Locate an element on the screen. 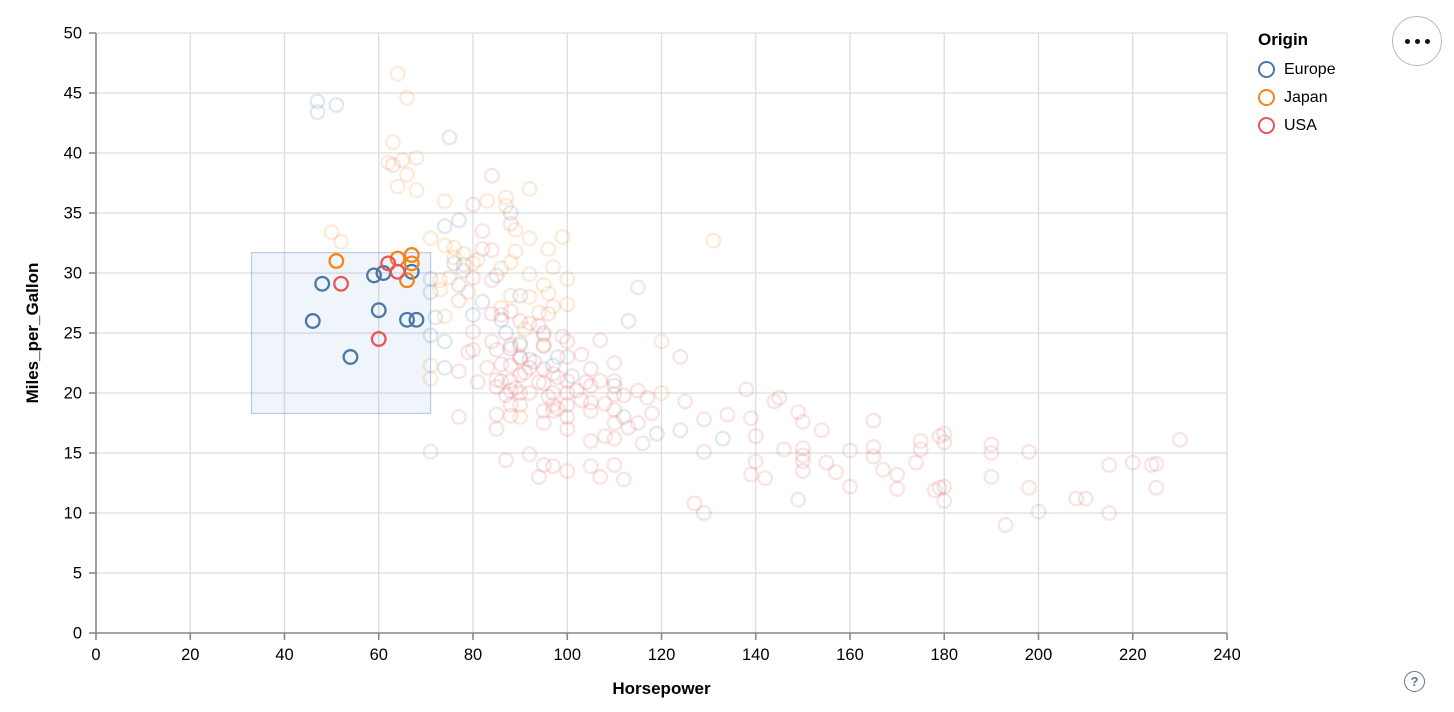 The image size is (1454, 712). data-point-japan-selected is located at coordinates (336, 261).